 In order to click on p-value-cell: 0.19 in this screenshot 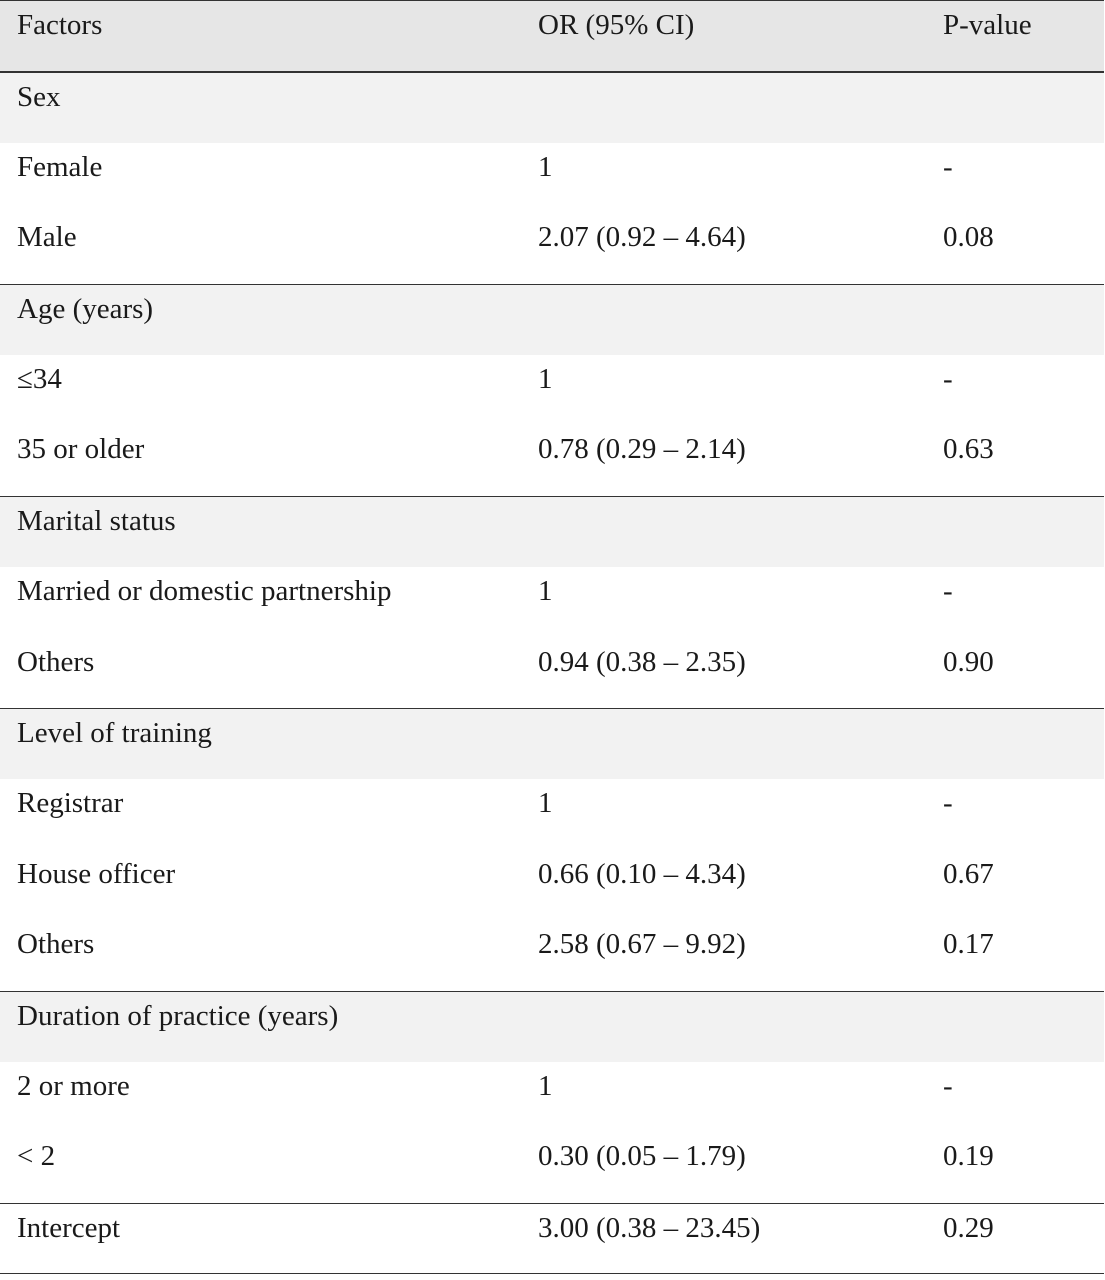, I will do `click(968, 1156)`.